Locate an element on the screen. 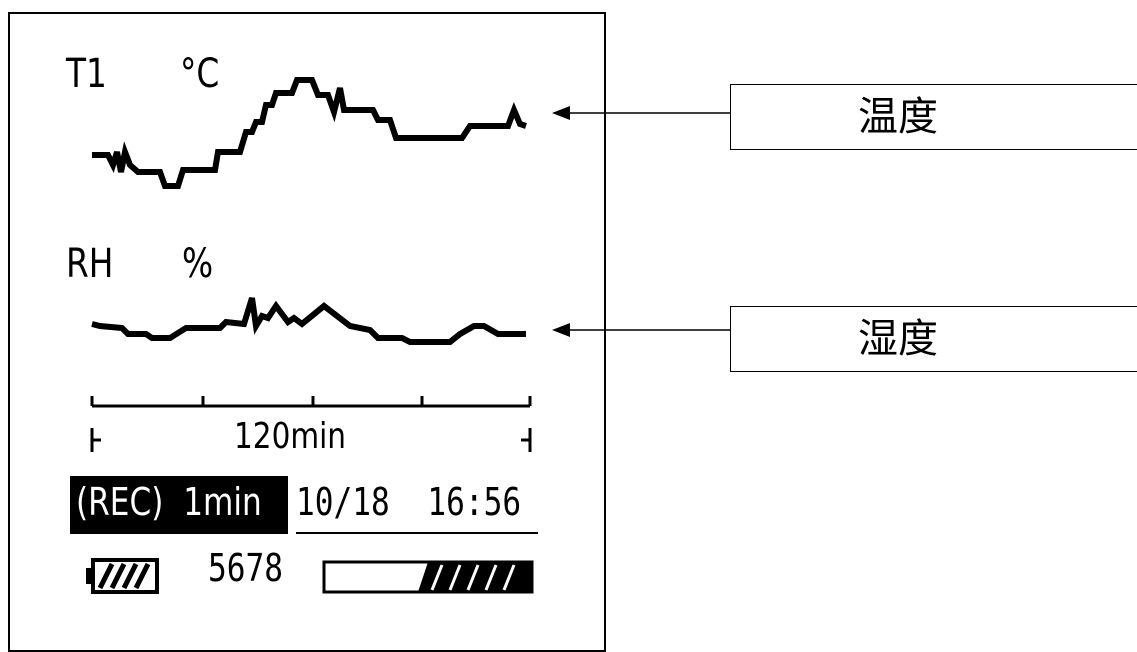  temperature-trend-line is located at coordinates (309, 133).